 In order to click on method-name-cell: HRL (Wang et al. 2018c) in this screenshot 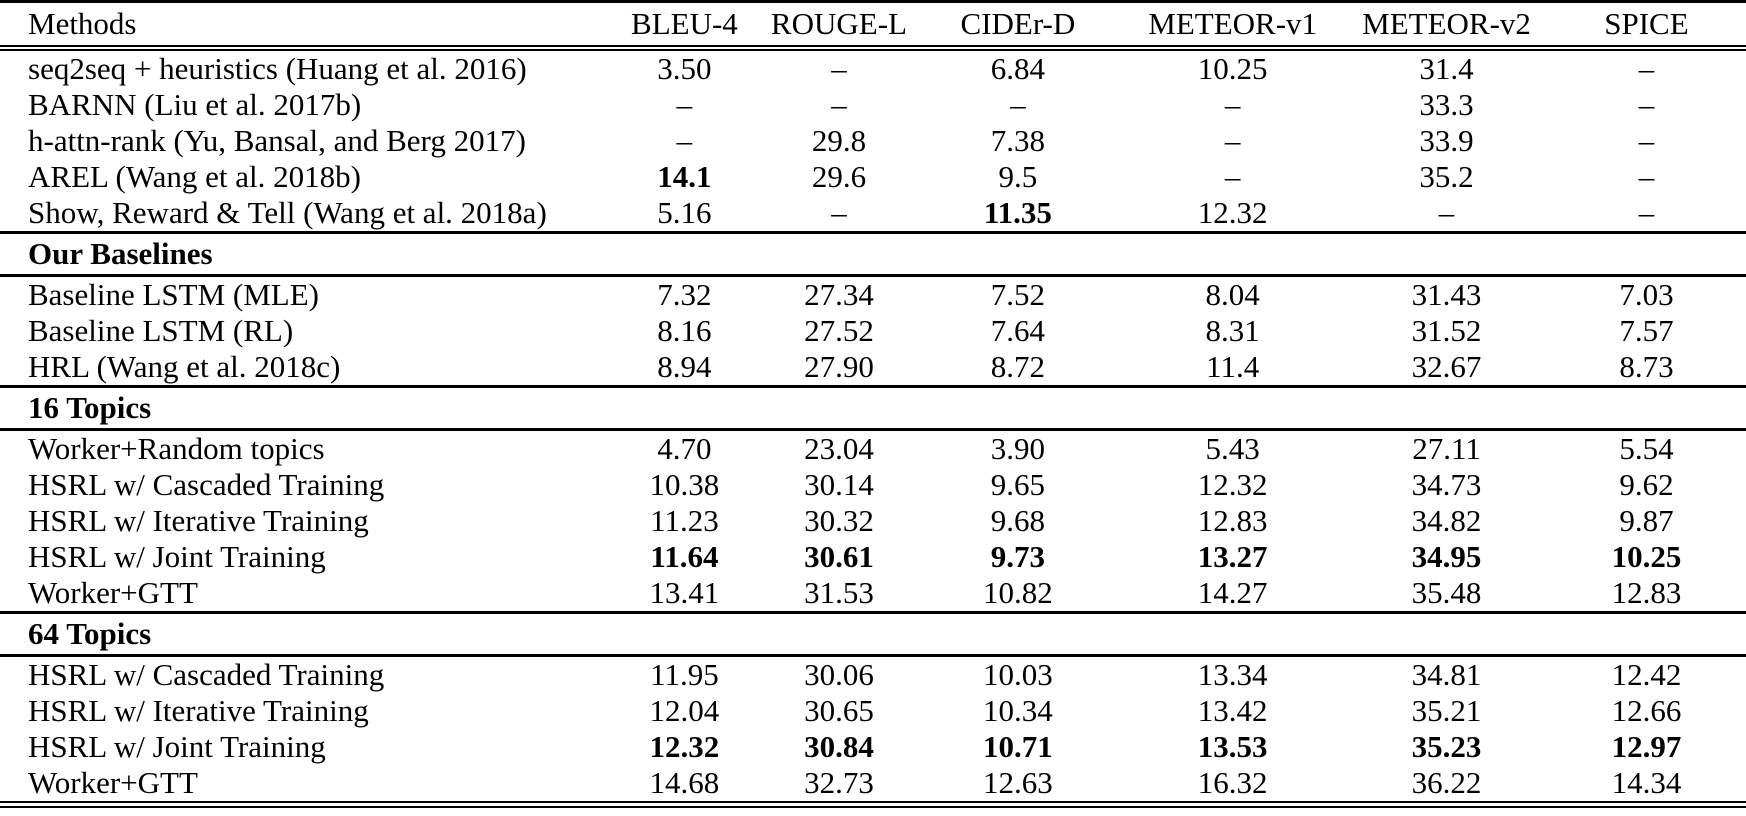, I will do `click(184, 366)`.